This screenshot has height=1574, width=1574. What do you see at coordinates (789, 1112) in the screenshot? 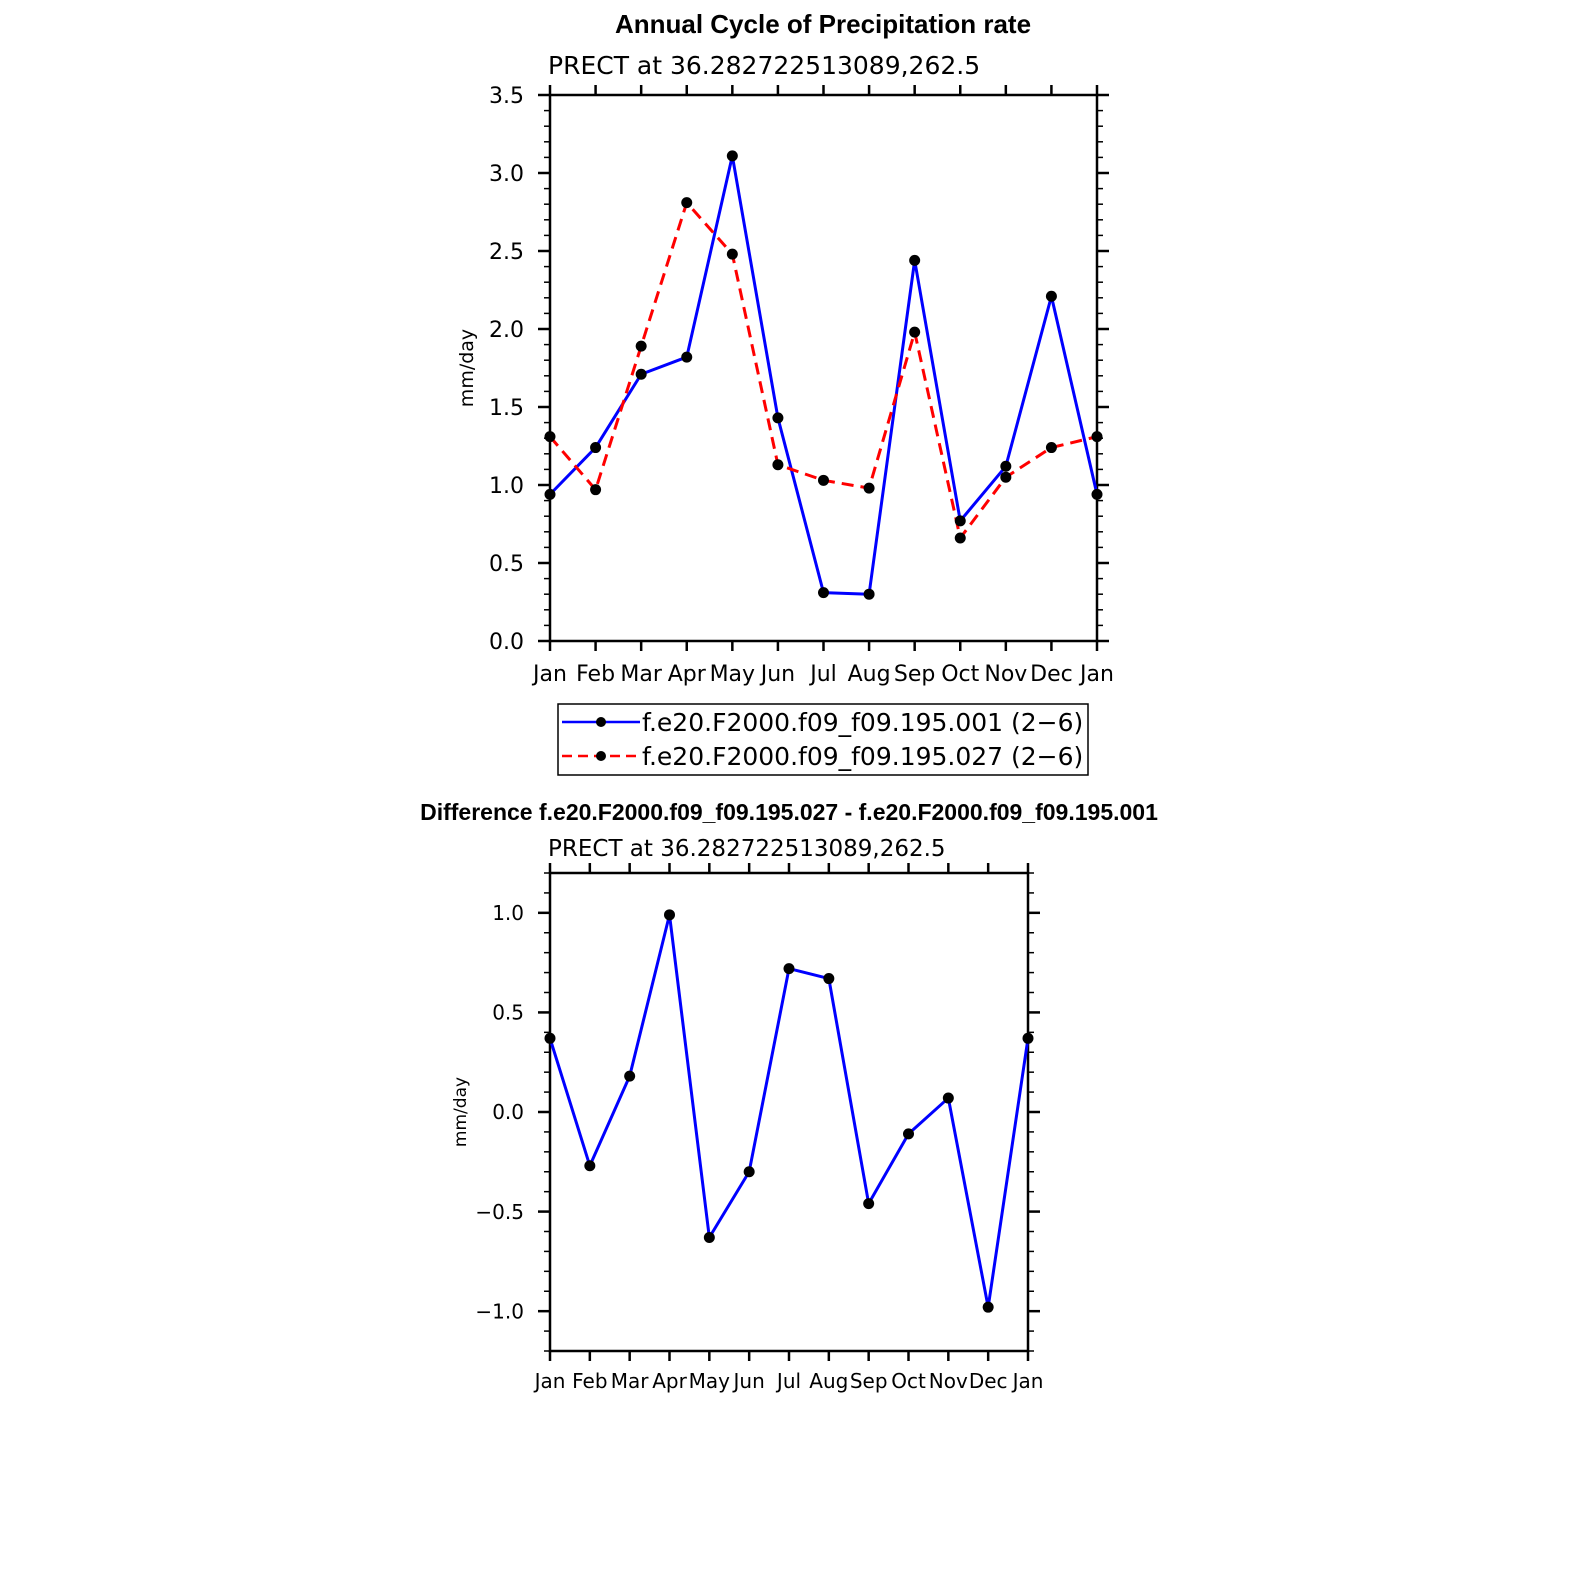
I see `chart2-plot-frame` at bounding box center [789, 1112].